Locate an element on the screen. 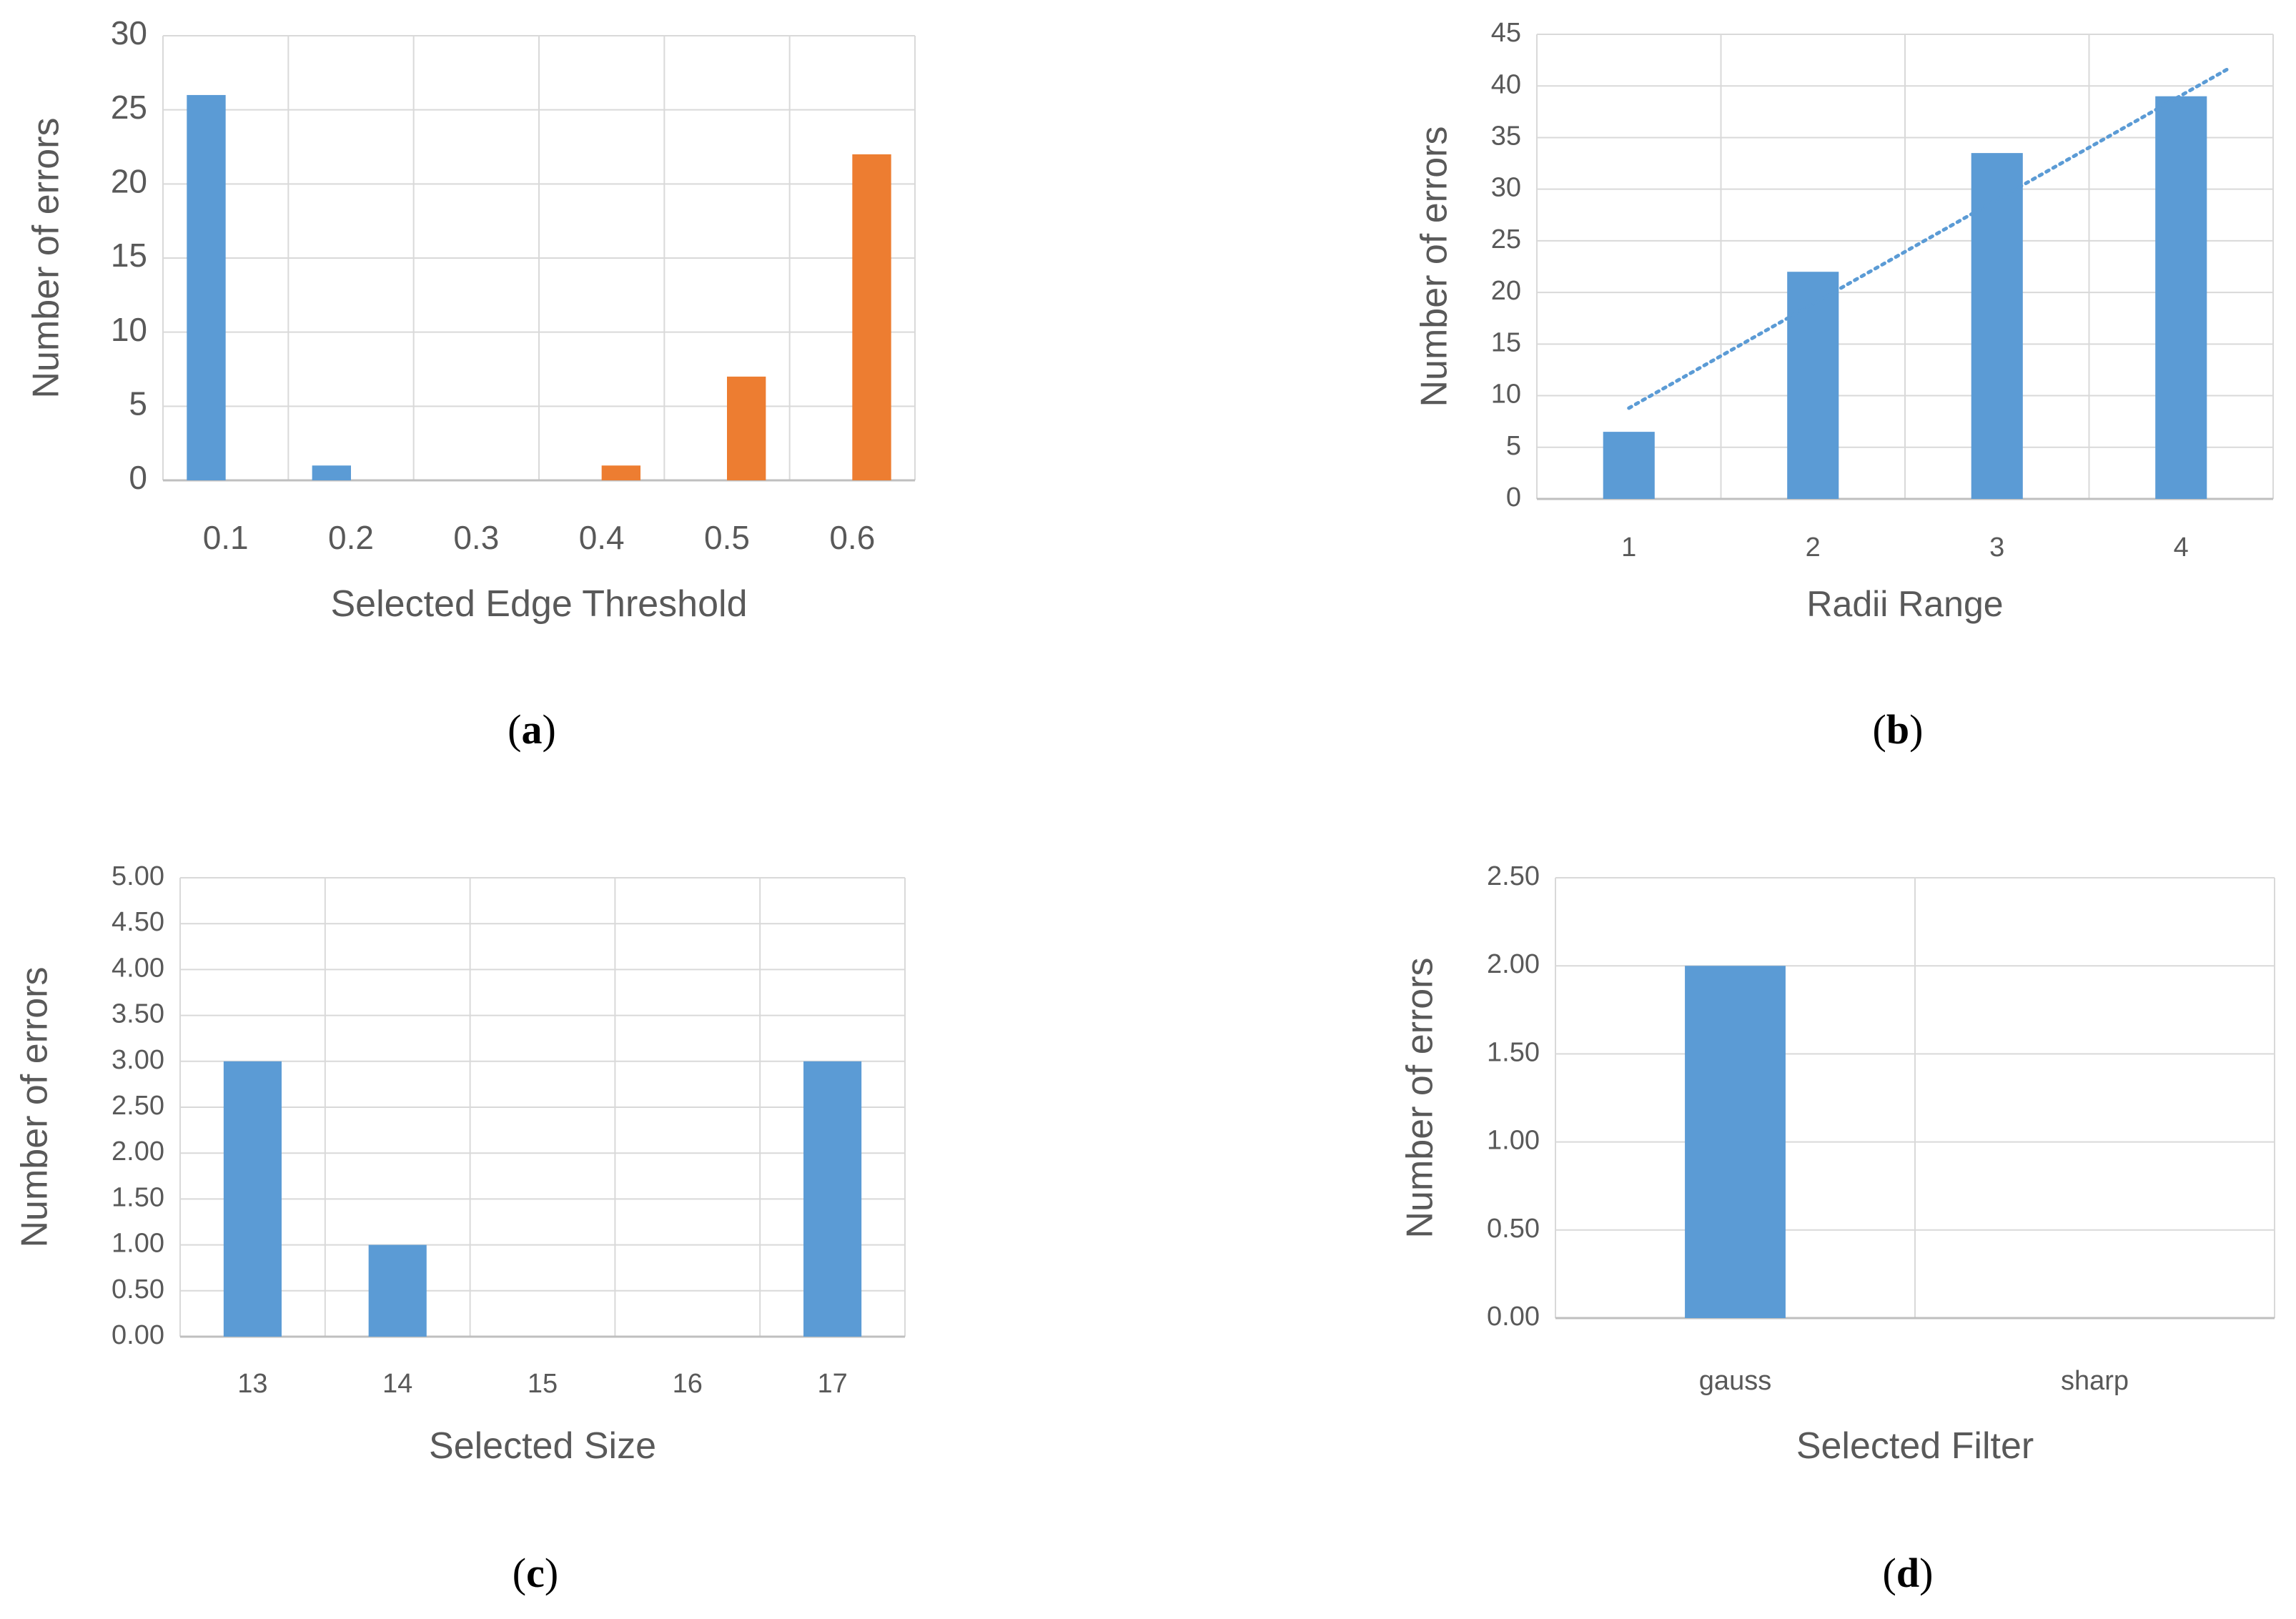  x-tick-label: 0.6 is located at coordinates (852, 537).